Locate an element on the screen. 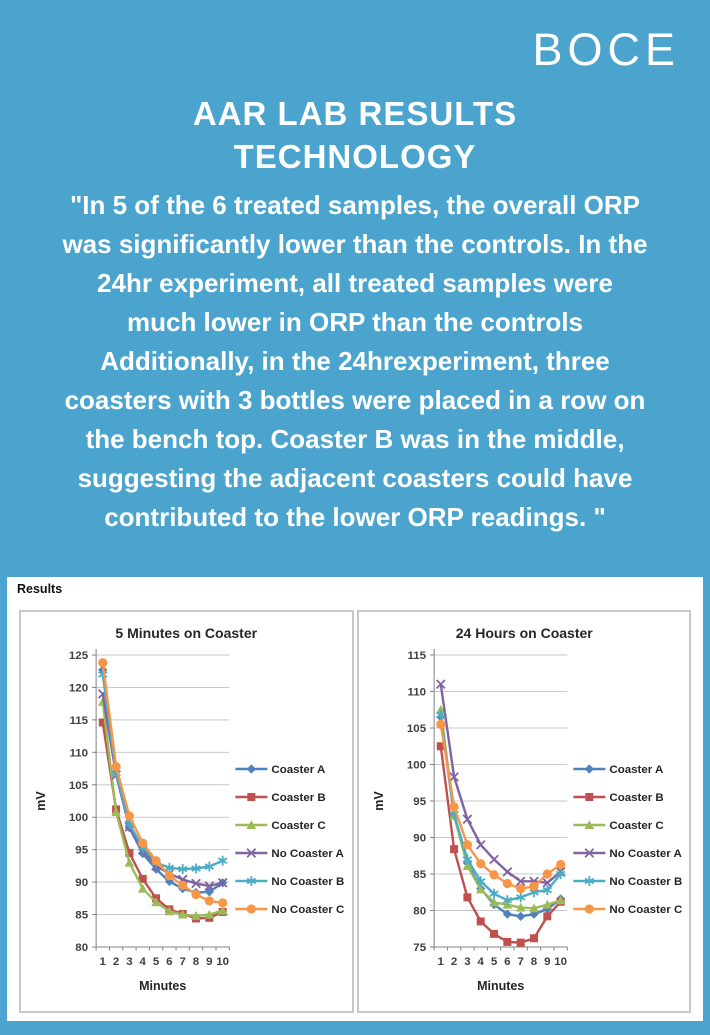 Image resolution: width=710 pixels, height=1035 pixels. x-tick-label: 4 is located at coordinates (143, 962).